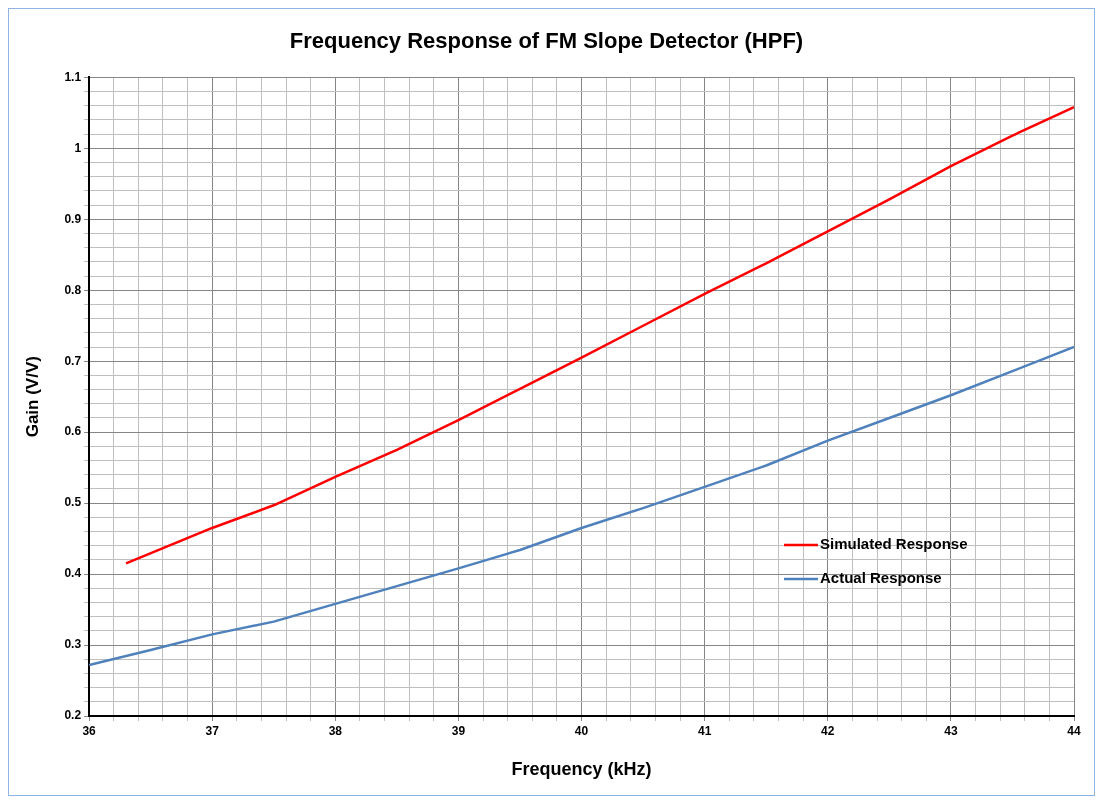 This screenshot has width=1107, height=806. What do you see at coordinates (73, 573) in the screenshot?
I see `y-tick-label: 0.4` at bounding box center [73, 573].